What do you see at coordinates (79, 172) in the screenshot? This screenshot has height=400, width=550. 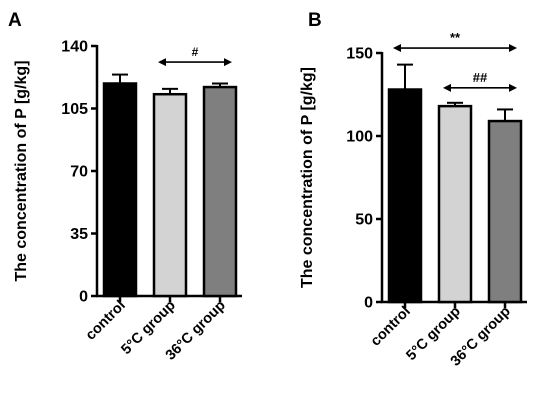 I see `y-tick-label: 70` at bounding box center [79, 172].